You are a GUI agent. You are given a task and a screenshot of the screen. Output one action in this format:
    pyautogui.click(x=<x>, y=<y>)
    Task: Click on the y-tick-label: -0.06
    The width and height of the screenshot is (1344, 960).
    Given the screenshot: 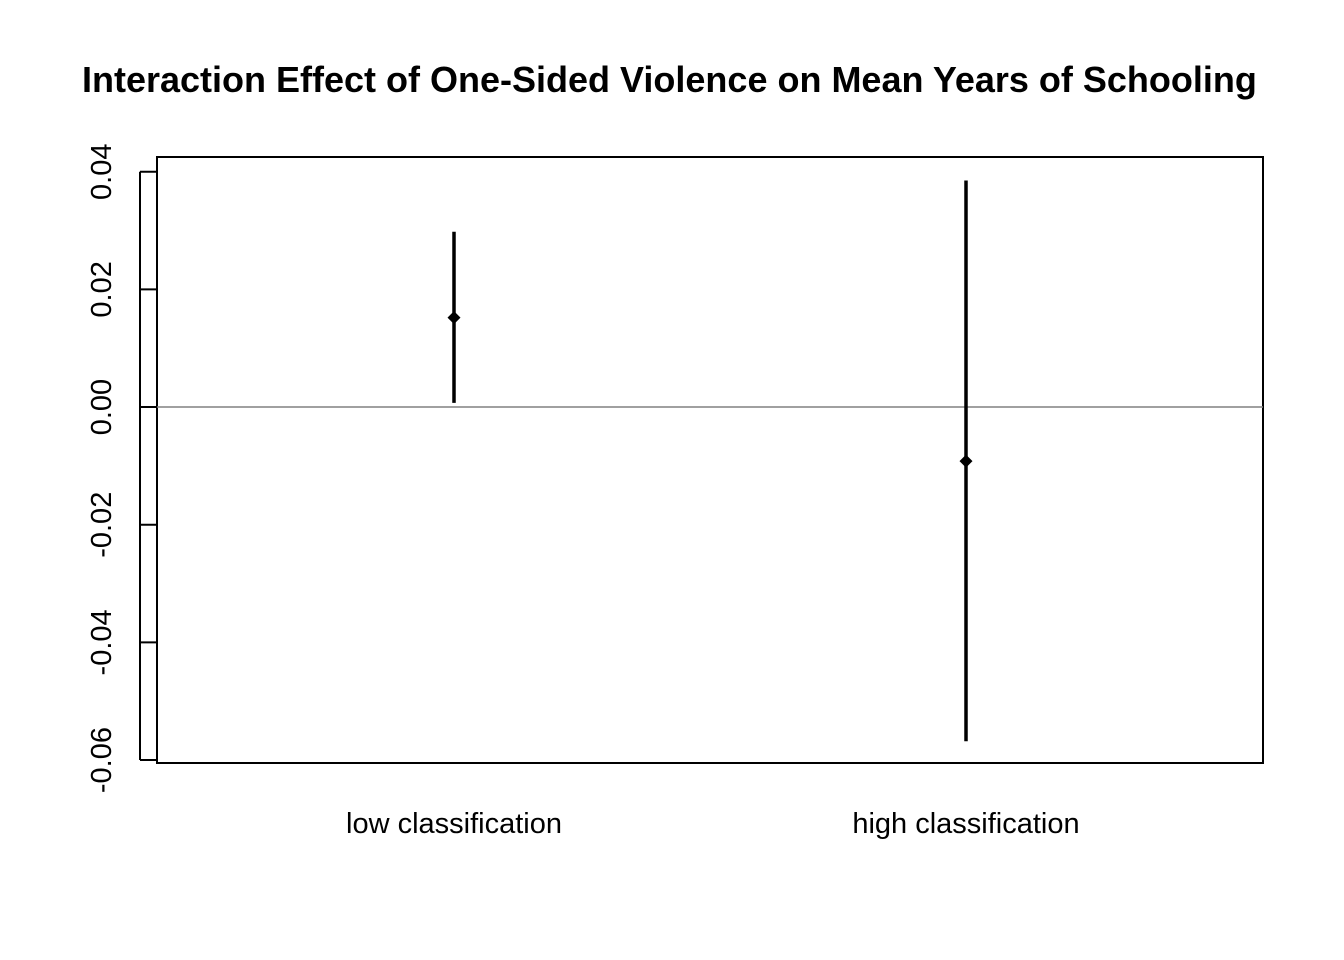 What is the action you would take?
    pyautogui.click(x=102, y=760)
    